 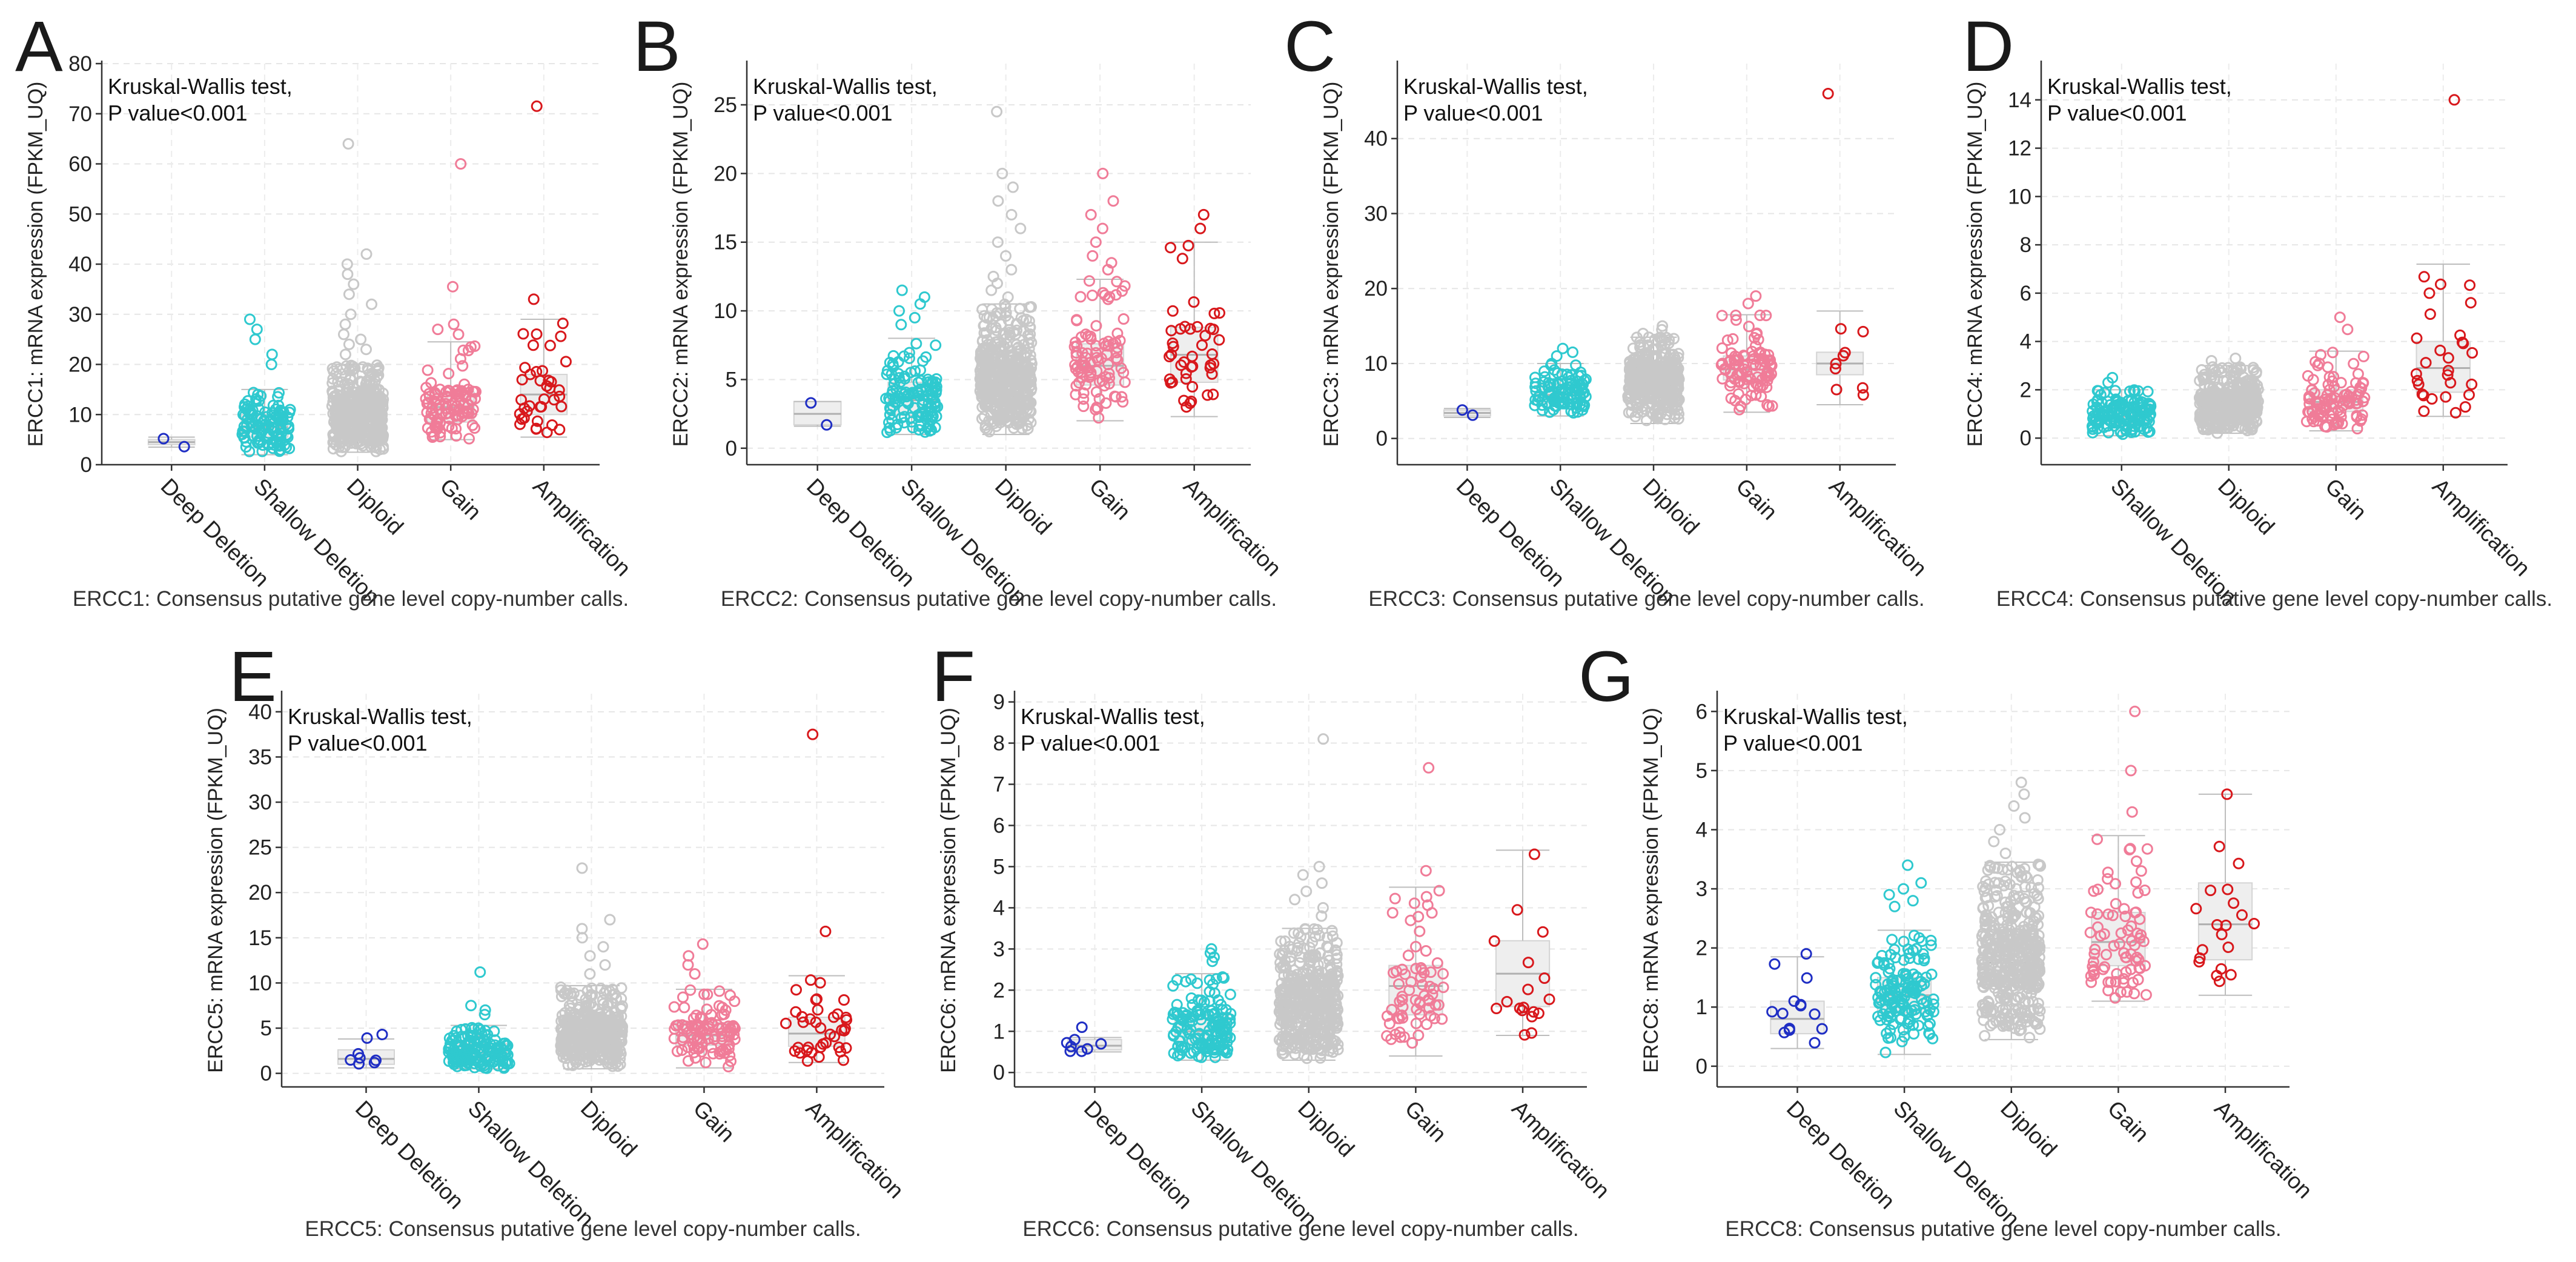 I want to click on group-diploid, so click(x=1308, y=898).